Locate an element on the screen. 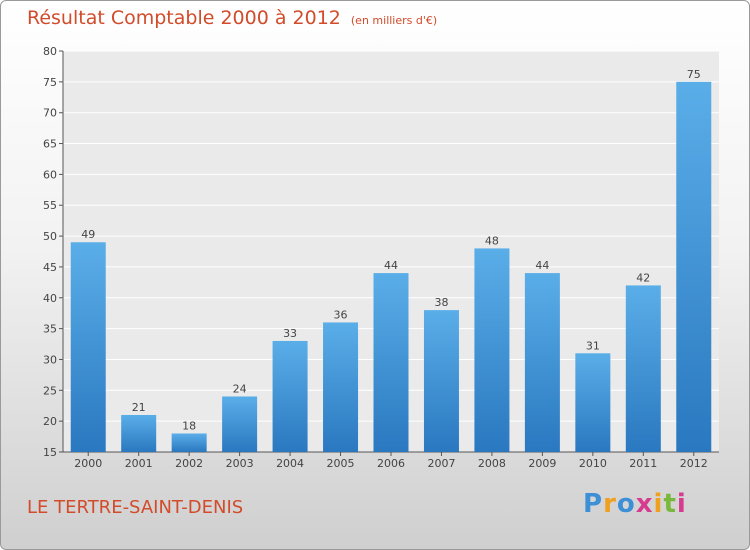 This screenshot has width=750, height=550. y-tick-label: 50 is located at coordinates (50, 236).